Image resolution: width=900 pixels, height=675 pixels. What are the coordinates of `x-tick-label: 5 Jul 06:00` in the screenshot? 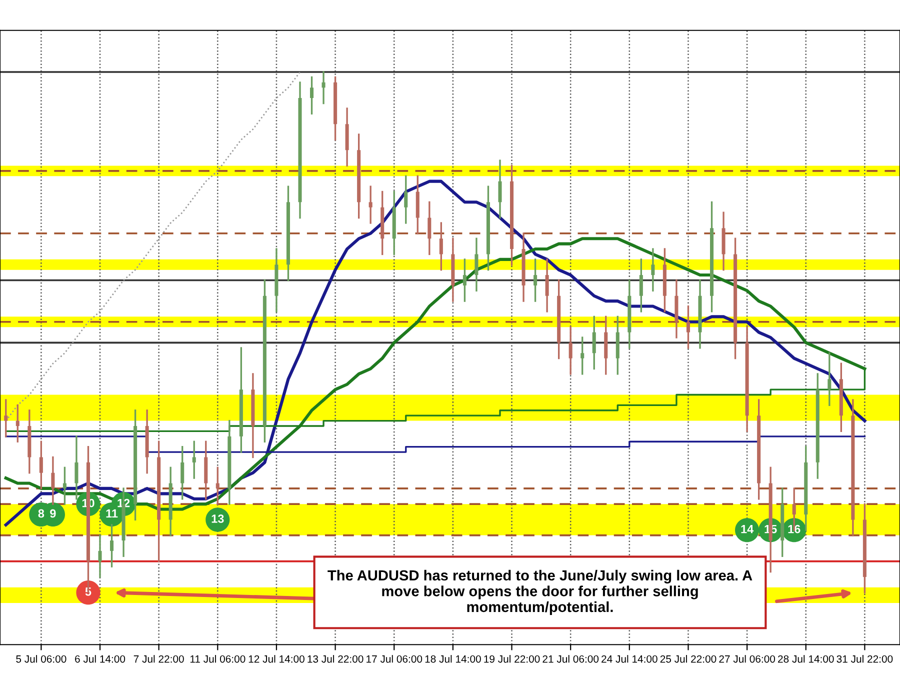 It's located at (41, 659).